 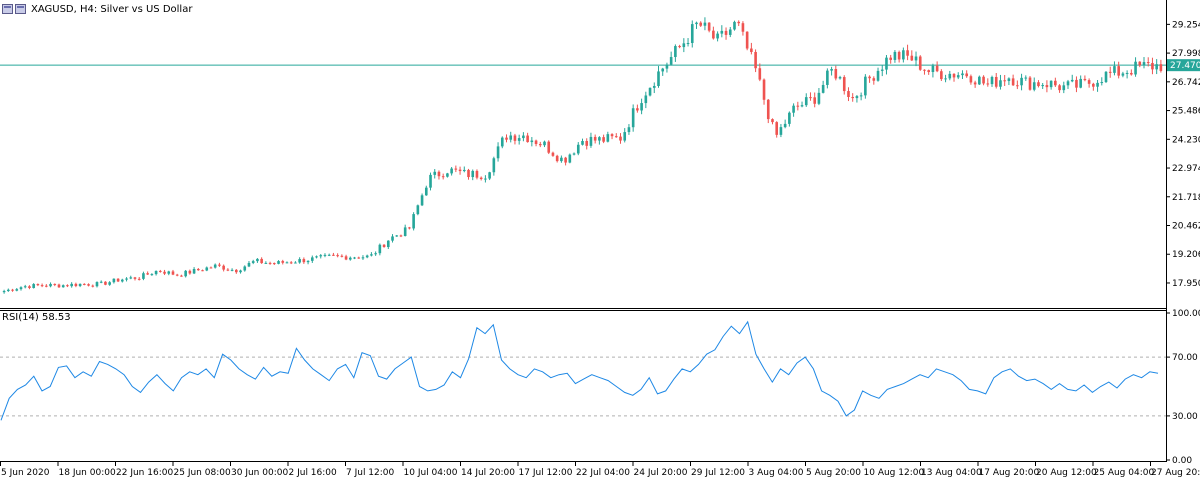 I want to click on price-tick-label: 25.486, so click(x=1186, y=112).